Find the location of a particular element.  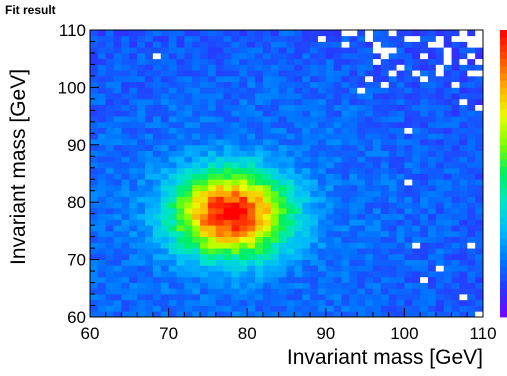

y-tick-label: 90 is located at coordinates (76, 145).